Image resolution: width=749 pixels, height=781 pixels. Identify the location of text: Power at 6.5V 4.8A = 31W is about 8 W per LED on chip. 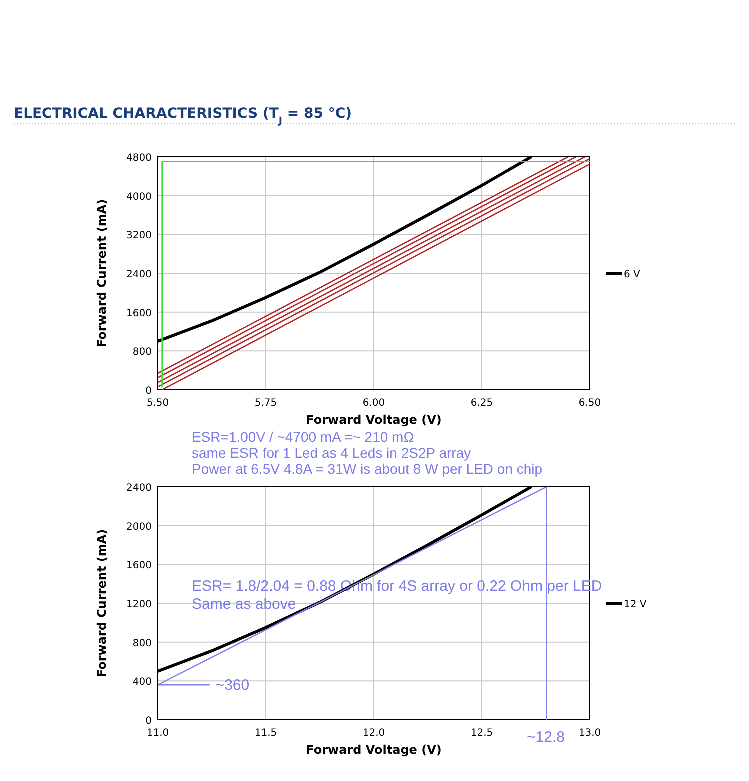
(367, 469).